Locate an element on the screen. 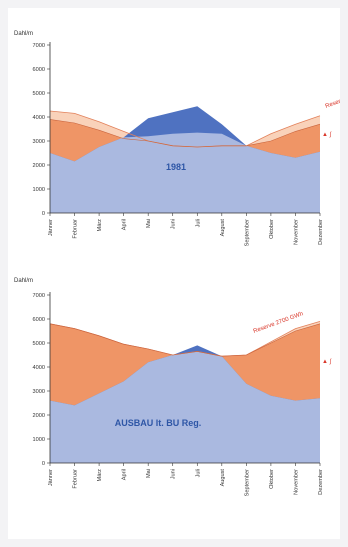 Image resolution: width=348 pixels, height=547 pixels. center-label: 1981 is located at coordinates (176, 167).